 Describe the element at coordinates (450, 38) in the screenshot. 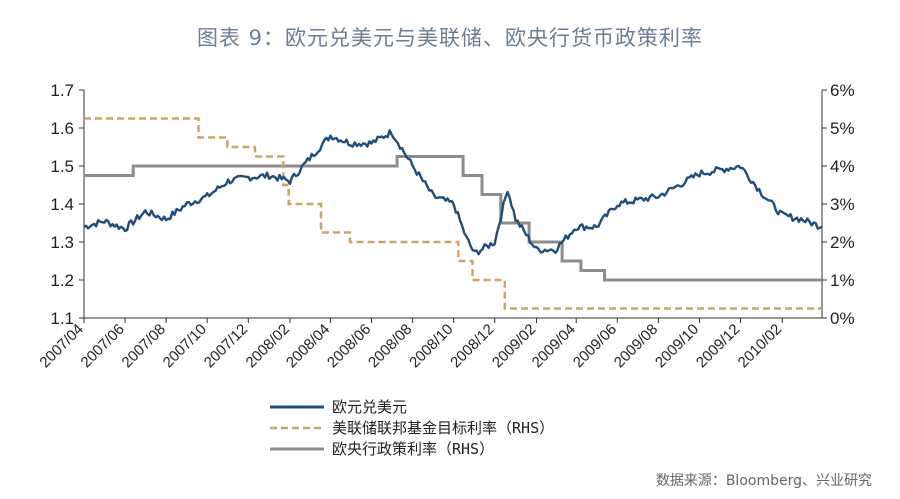

I see `page-title: 图表 9：欧元兑美元与美联储、欧央行货币政策利率` at that location.